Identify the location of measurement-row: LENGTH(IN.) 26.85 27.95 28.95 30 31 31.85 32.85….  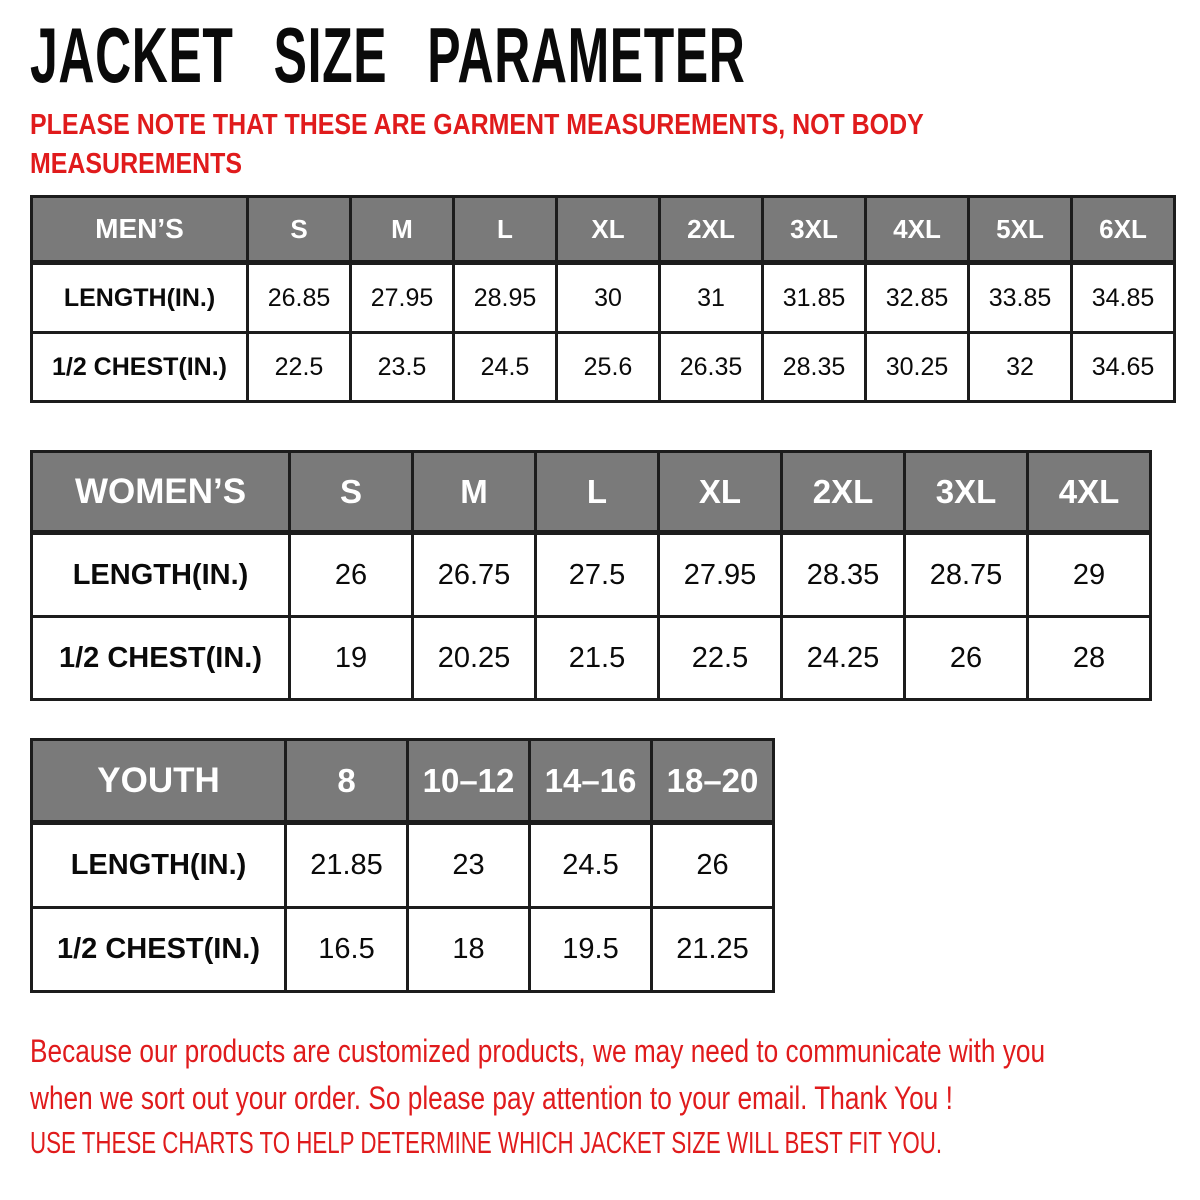
(603, 297).